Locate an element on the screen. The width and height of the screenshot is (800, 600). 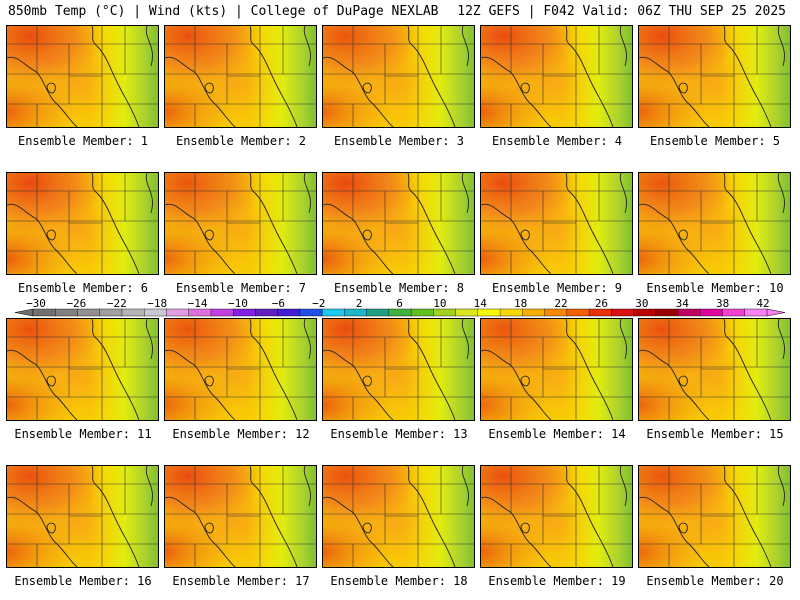
colorbar-tick-label: 6 is located at coordinates (399, 303).